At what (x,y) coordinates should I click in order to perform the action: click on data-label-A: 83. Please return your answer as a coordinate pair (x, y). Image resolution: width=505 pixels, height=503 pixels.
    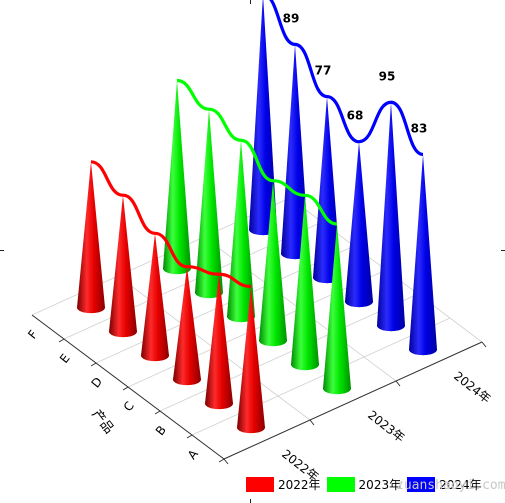
    Looking at the image, I should click on (419, 128).